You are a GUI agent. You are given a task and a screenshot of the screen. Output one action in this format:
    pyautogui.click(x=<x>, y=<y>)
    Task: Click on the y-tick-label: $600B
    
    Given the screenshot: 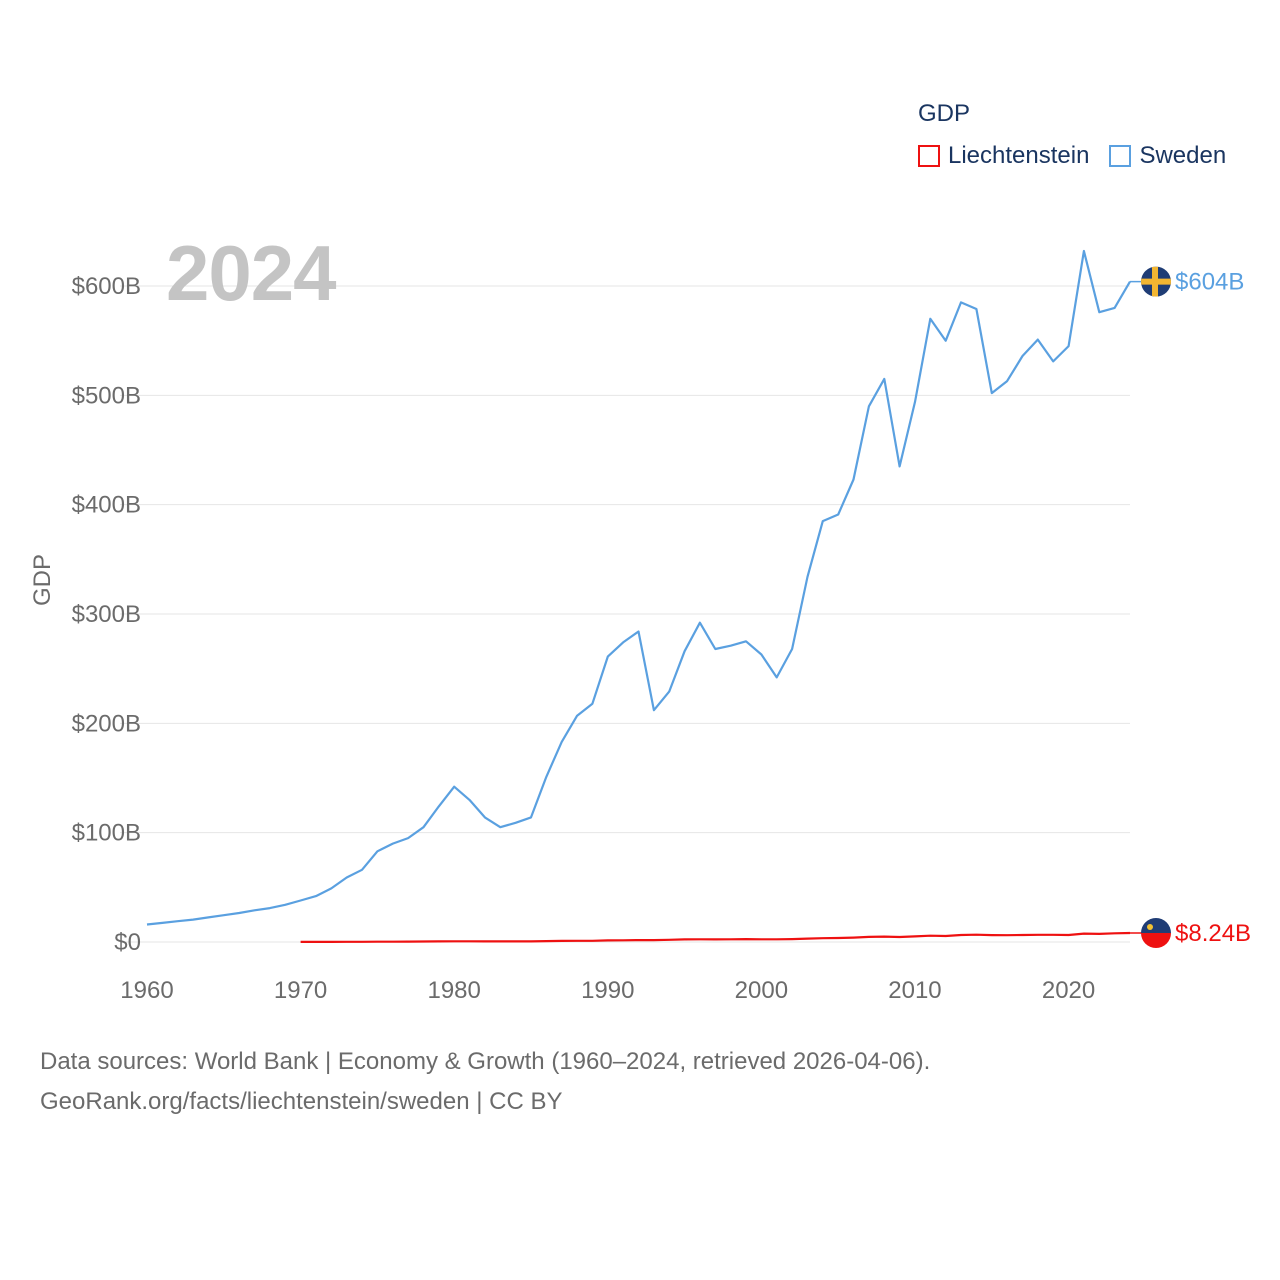 What is the action you would take?
    pyautogui.click(x=106, y=286)
    